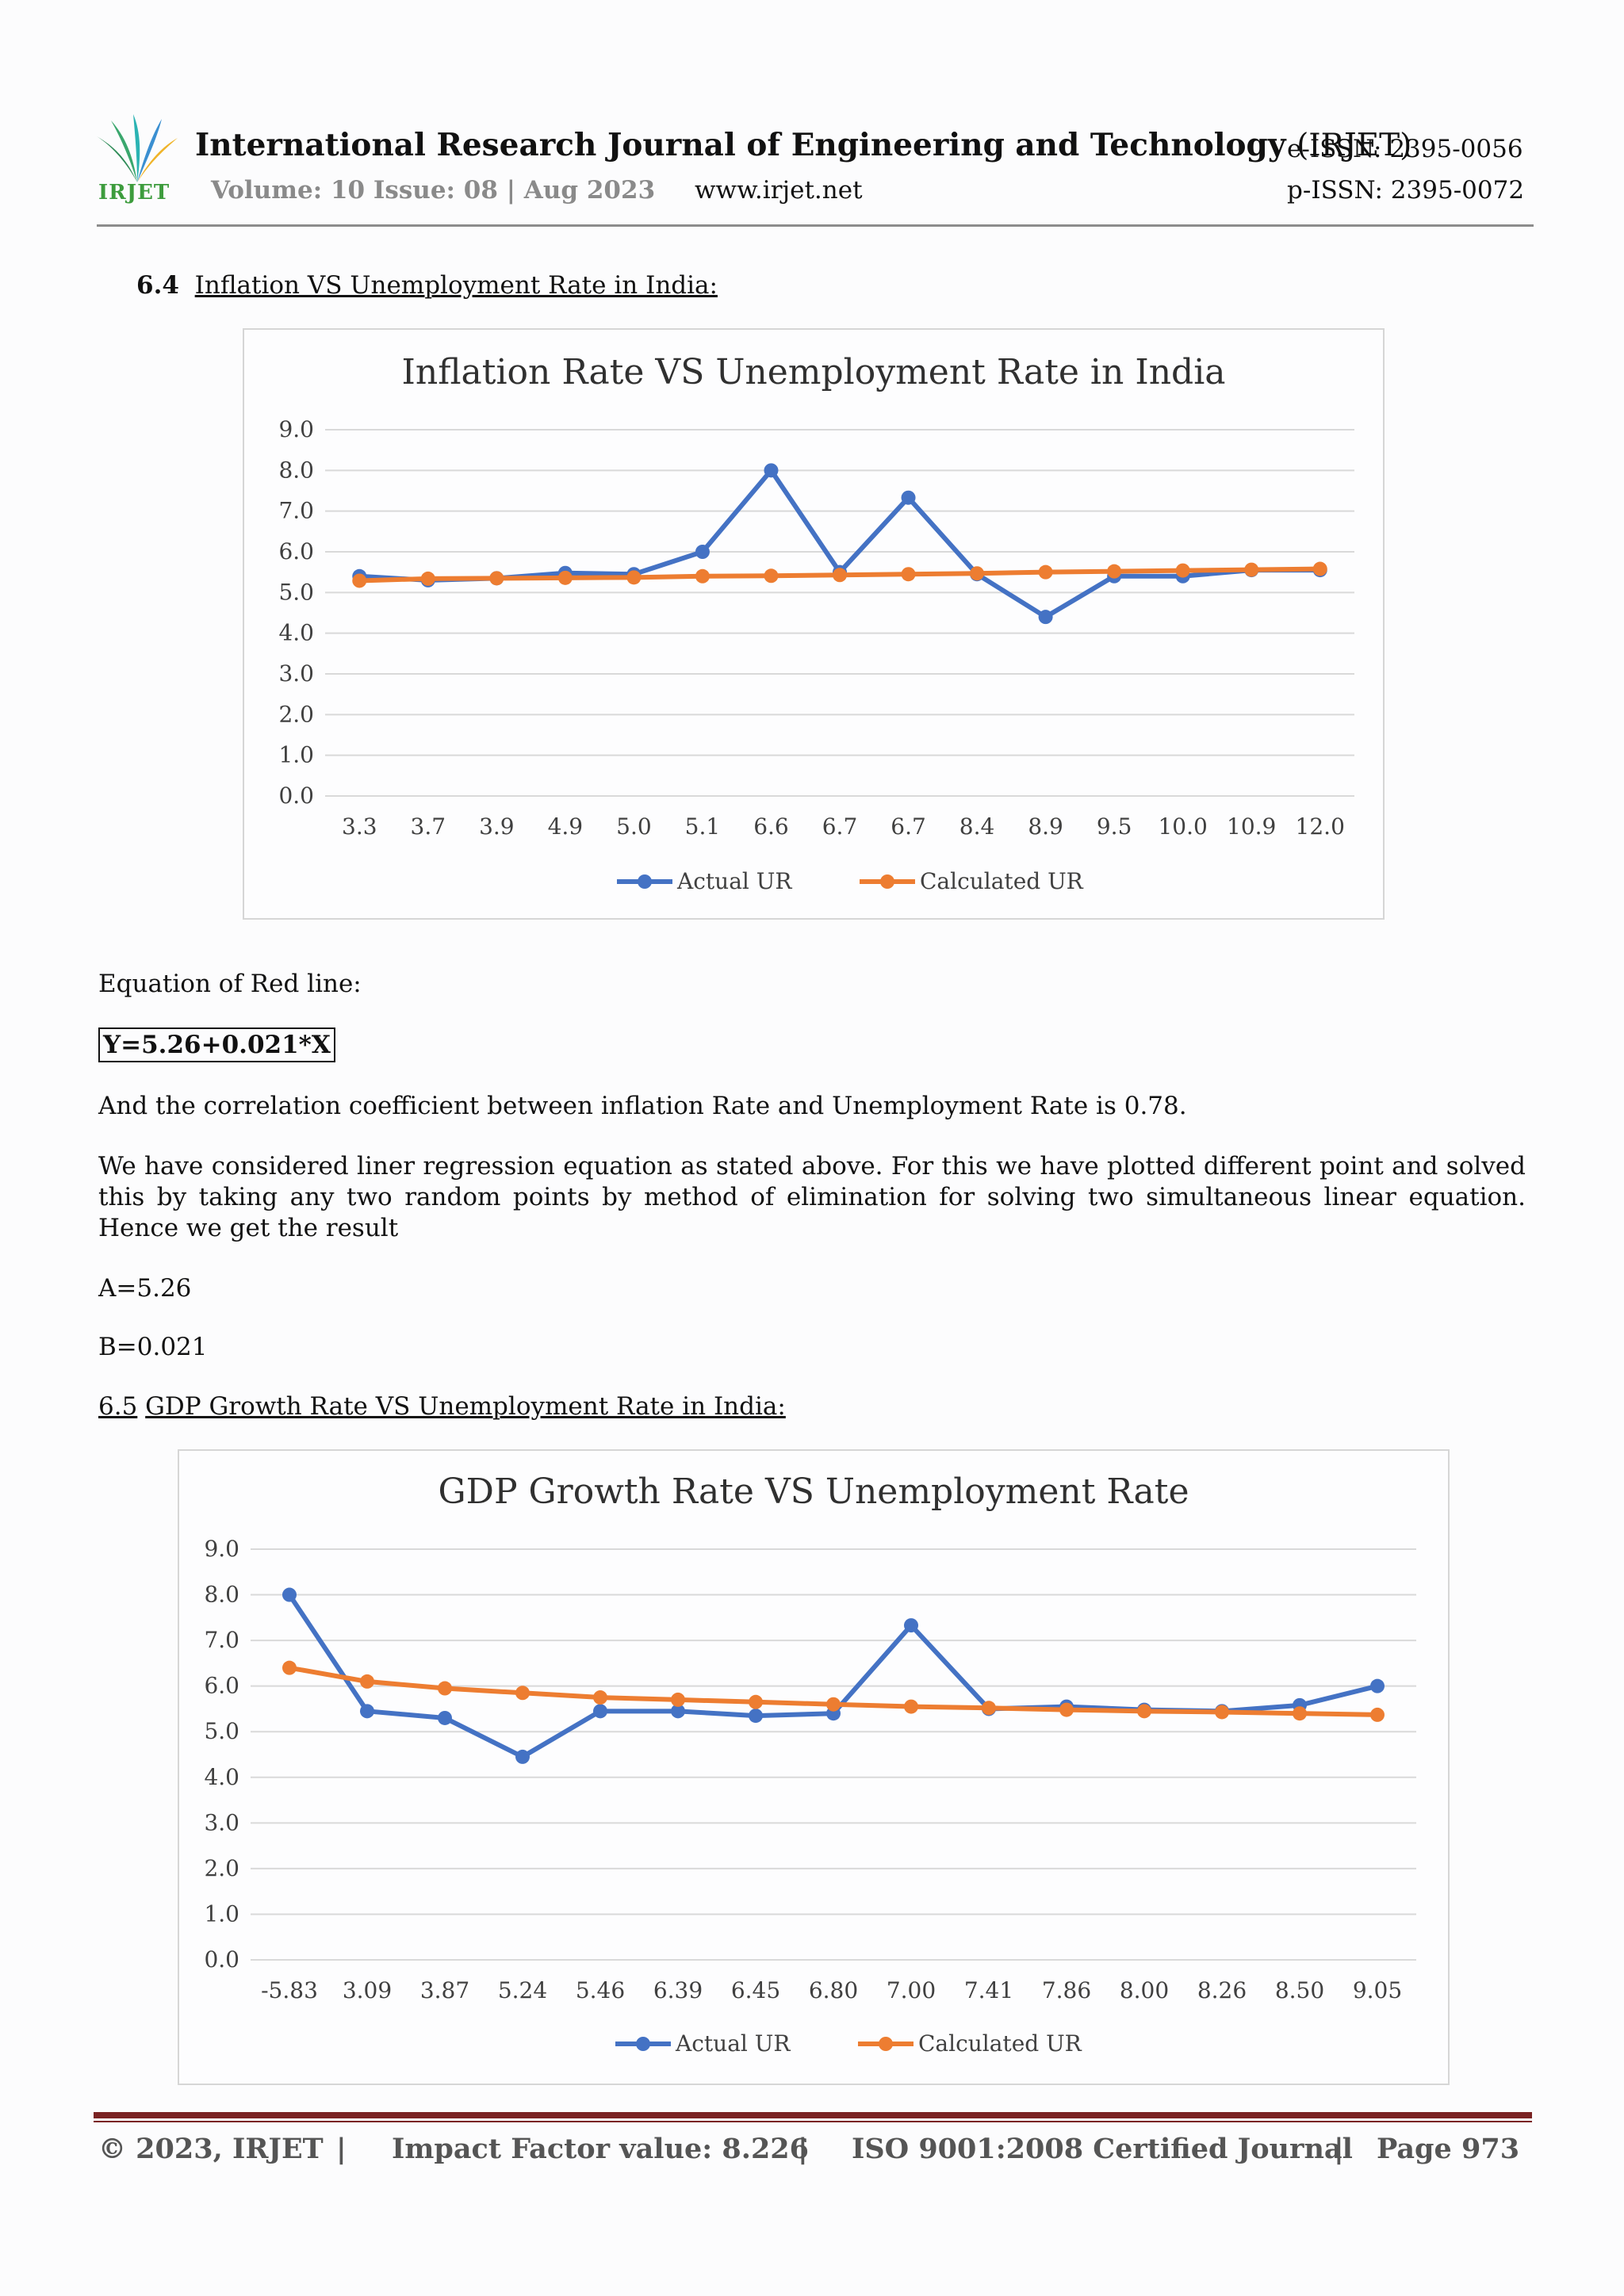 Image resolution: width=1624 pixels, height=2296 pixels. What do you see at coordinates (1182, 827) in the screenshot?
I see `x-tick-label: 10.0` at bounding box center [1182, 827].